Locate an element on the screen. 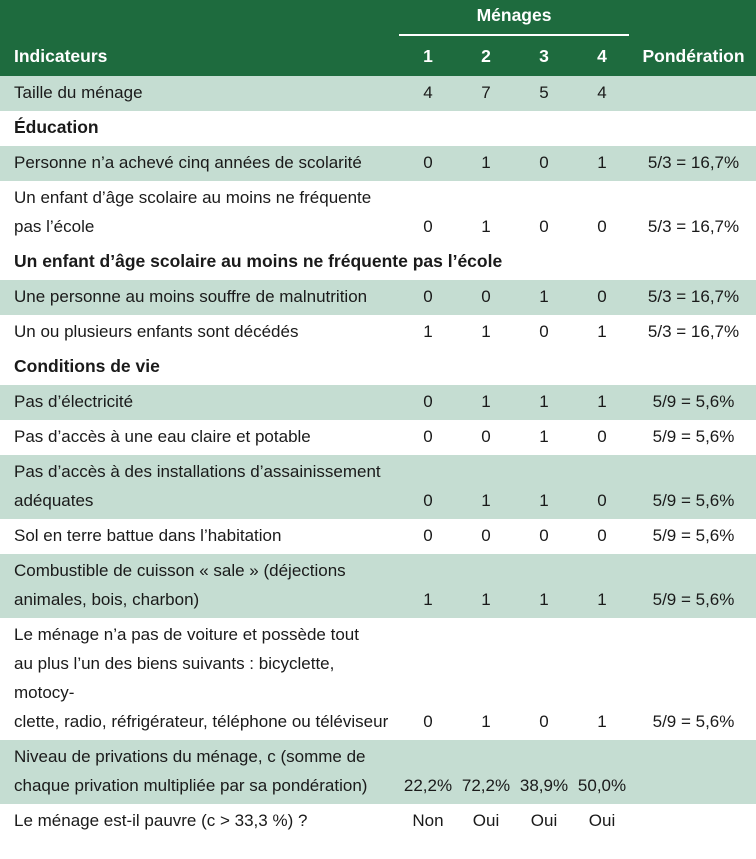 This screenshot has width=756, height=859. household-value-cell: 50,0% is located at coordinates (602, 785).